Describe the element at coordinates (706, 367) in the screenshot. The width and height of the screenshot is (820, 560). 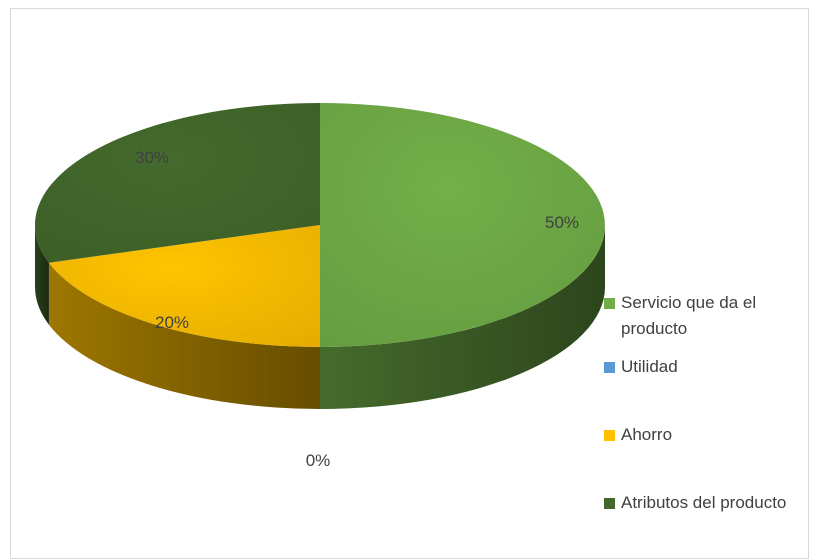
I see `legend-item-utilidad: Utilidad` at that location.